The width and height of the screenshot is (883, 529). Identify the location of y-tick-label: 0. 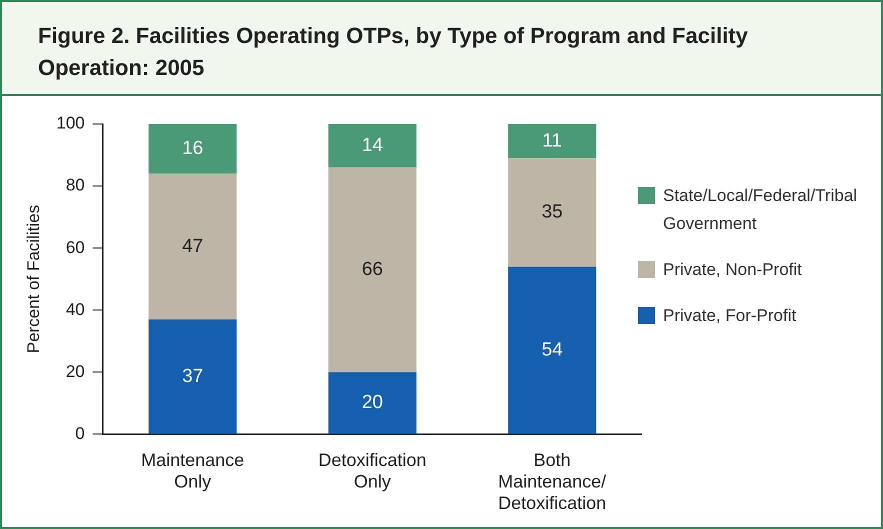
(80, 433).